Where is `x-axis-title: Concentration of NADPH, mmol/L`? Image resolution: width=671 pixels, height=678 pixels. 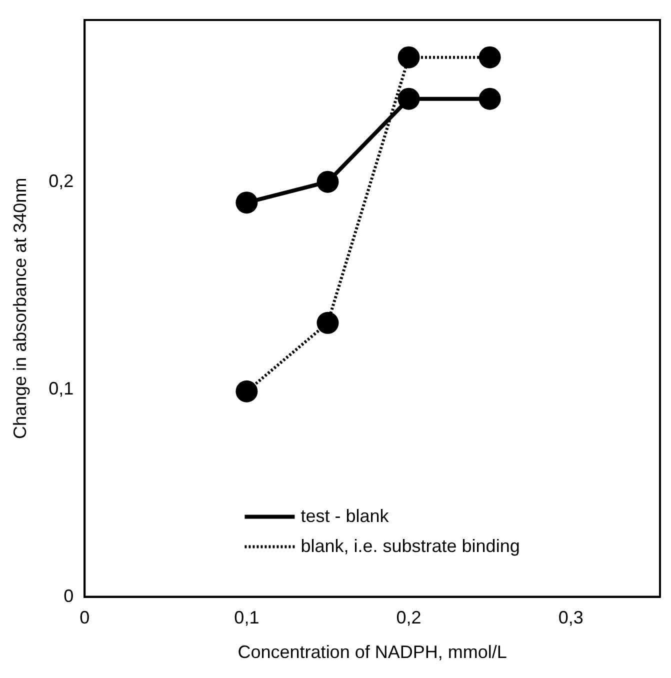 x-axis-title: Concentration of NADPH, mmol/L is located at coordinates (372, 652).